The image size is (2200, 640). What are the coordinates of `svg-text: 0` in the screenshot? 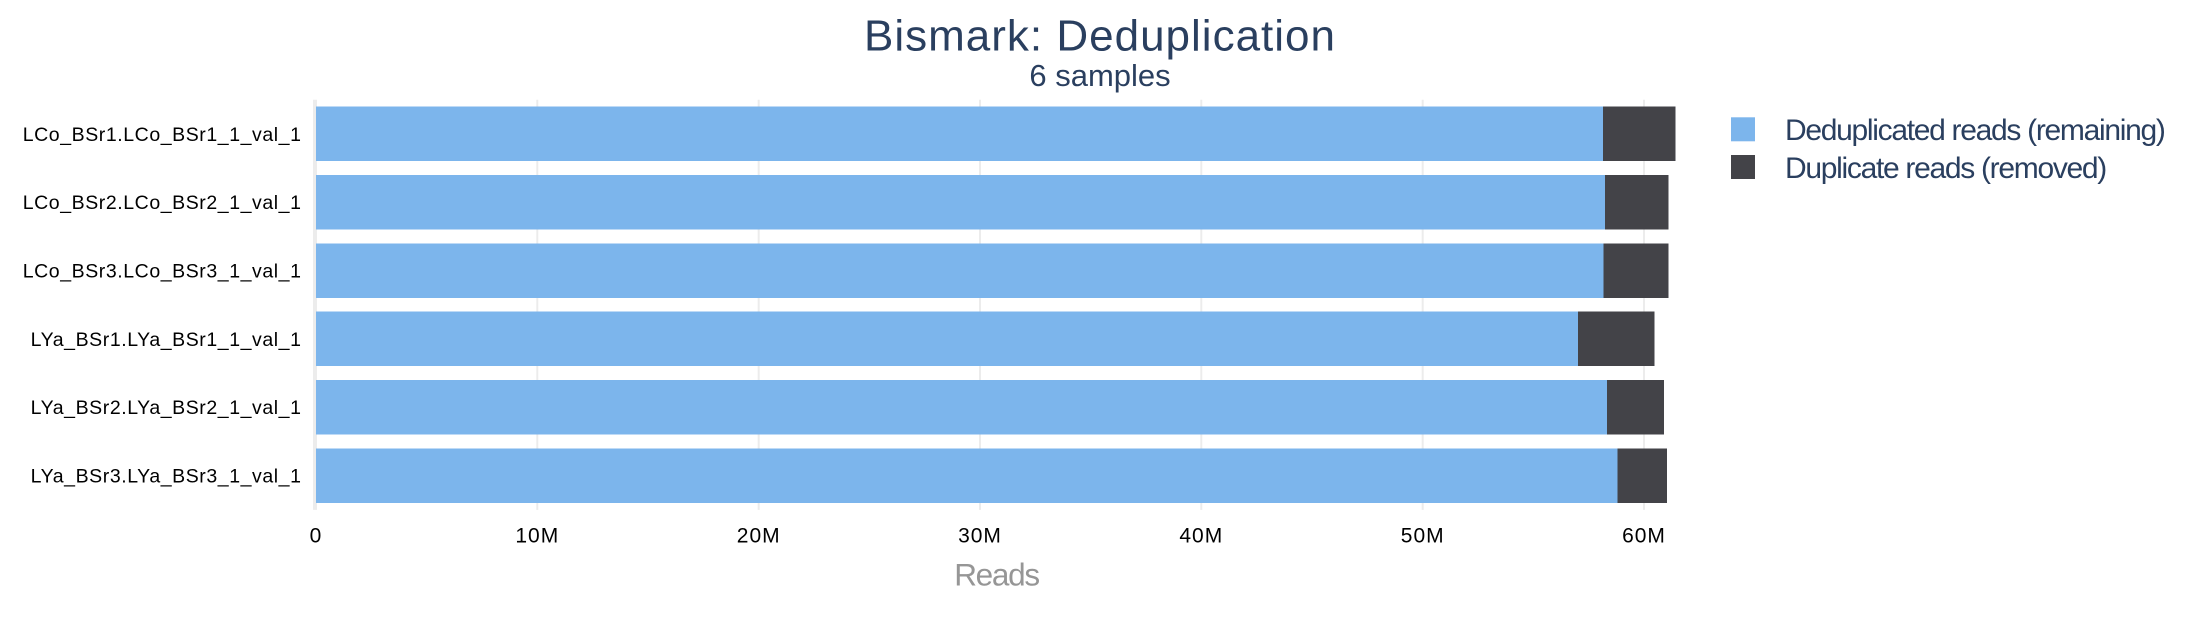 It's located at (316, 536).